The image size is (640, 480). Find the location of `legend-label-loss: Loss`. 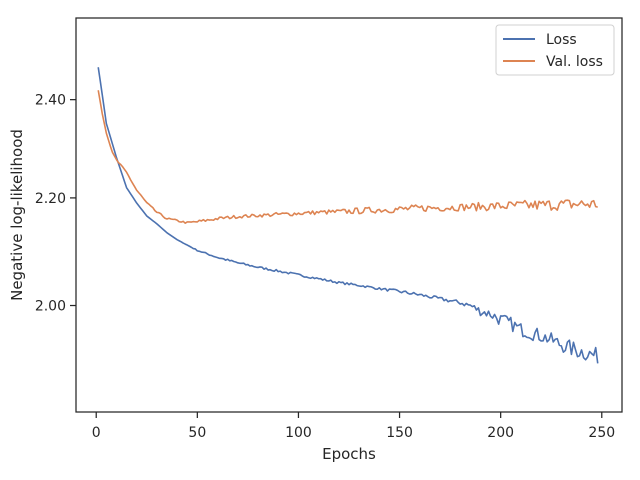

legend-label-loss: Loss is located at coordinates (561, 40).